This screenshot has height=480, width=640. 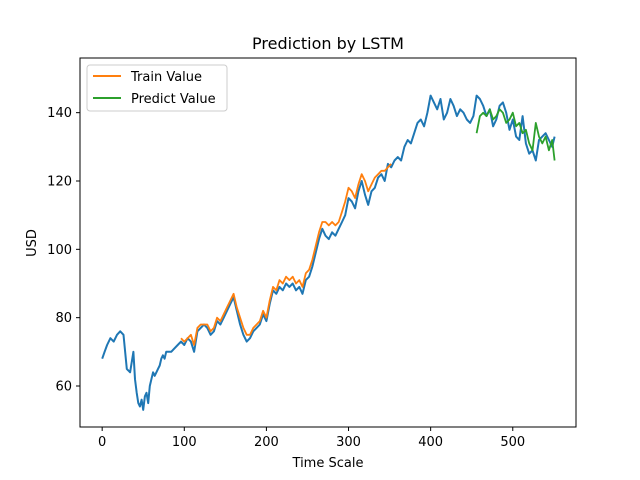 What do you see at coordinates (184, 442) in the screenshot?
I see `x-tick-label: 100` at bounding box center [184, 442].